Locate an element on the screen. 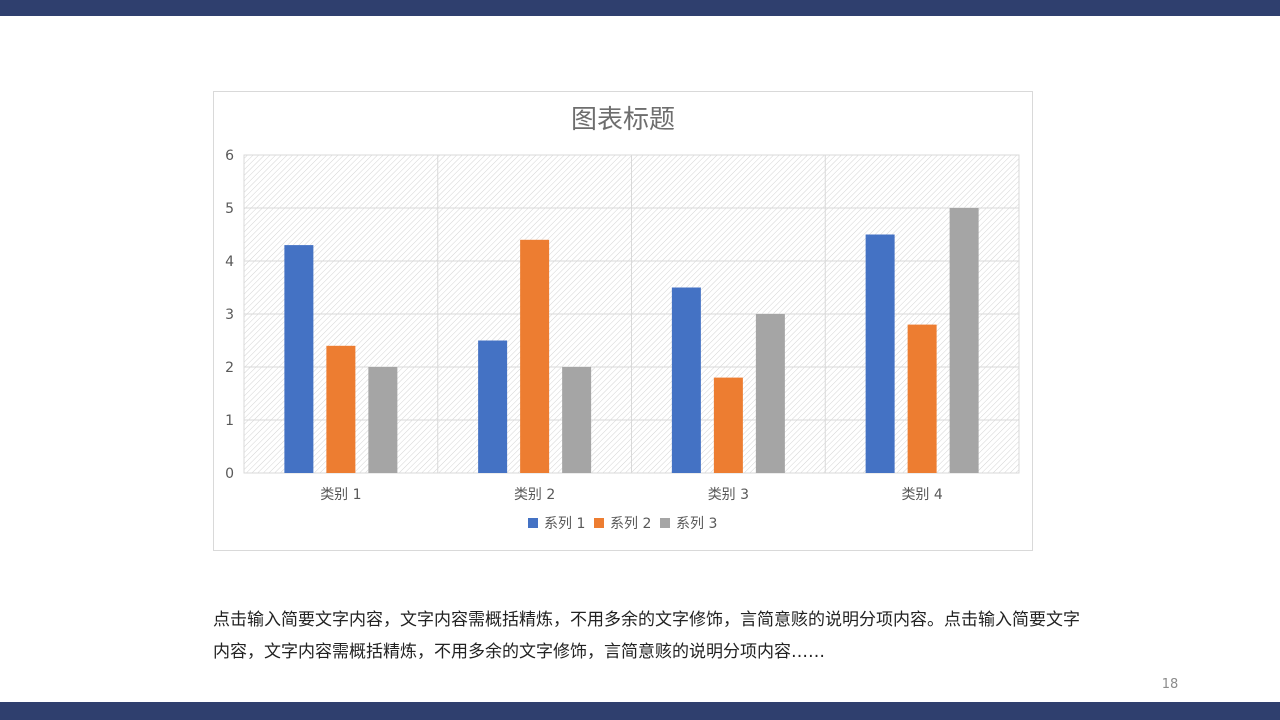 The image size is (1280, 720). bar-series2-category2 is located at coordinates (535, 356).